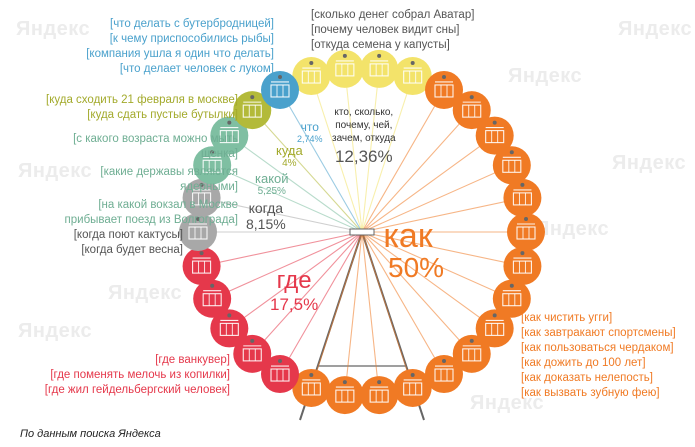  What do you see at coordinates (310, 139) in the screenshot?
I see `label-chto-value: 2,74%` at bounding box center [310, 139].